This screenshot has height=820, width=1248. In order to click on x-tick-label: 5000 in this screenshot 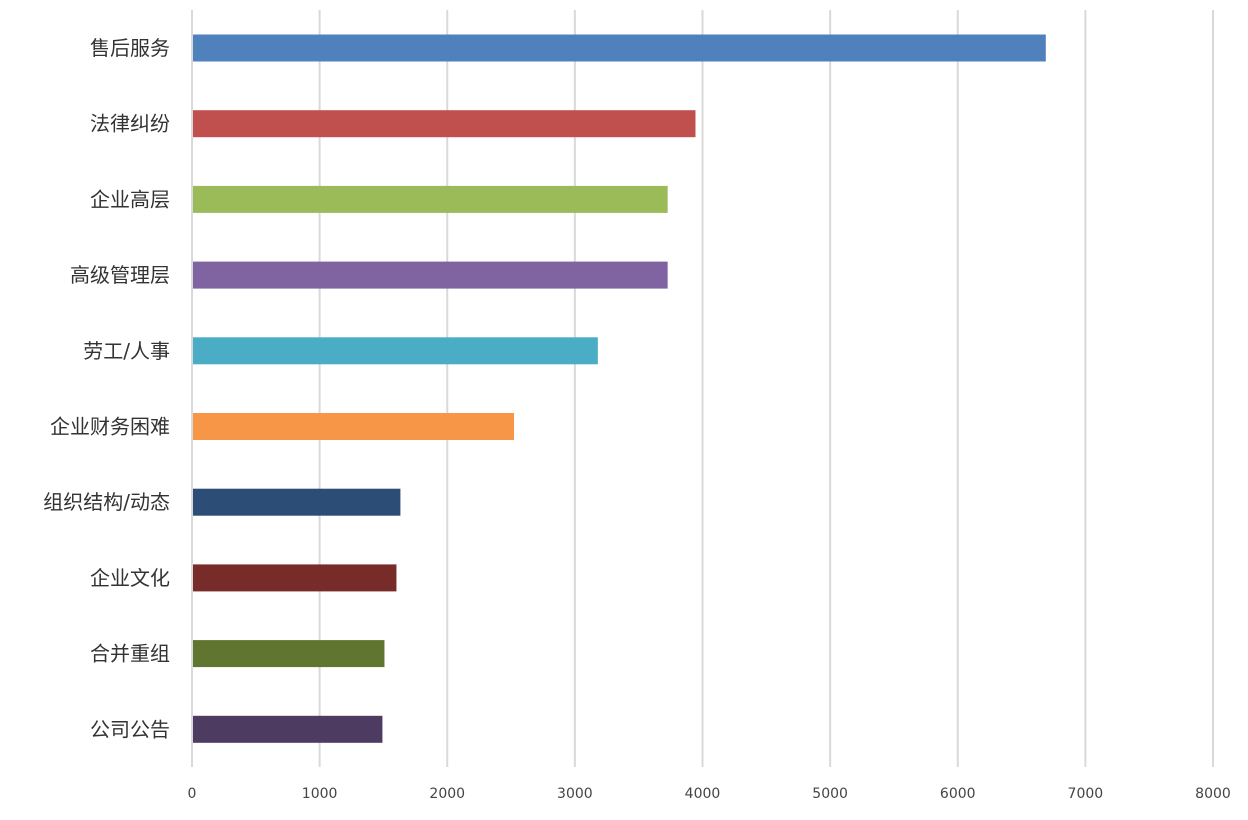, I will do `click(830, 794)`.